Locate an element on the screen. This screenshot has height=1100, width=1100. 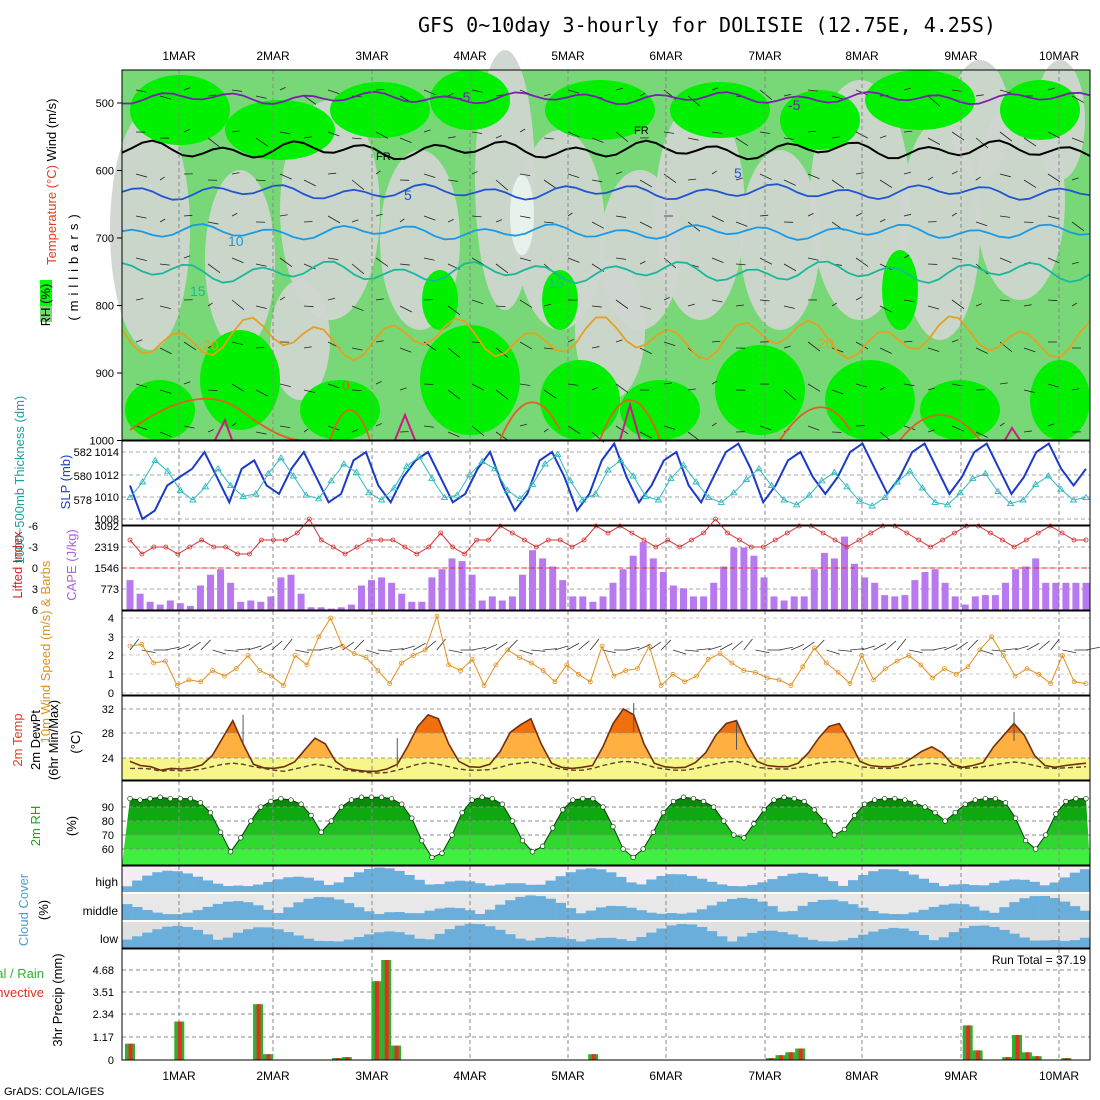
date-label-bottom: 3MAR is located at coordinates (372, 1076).